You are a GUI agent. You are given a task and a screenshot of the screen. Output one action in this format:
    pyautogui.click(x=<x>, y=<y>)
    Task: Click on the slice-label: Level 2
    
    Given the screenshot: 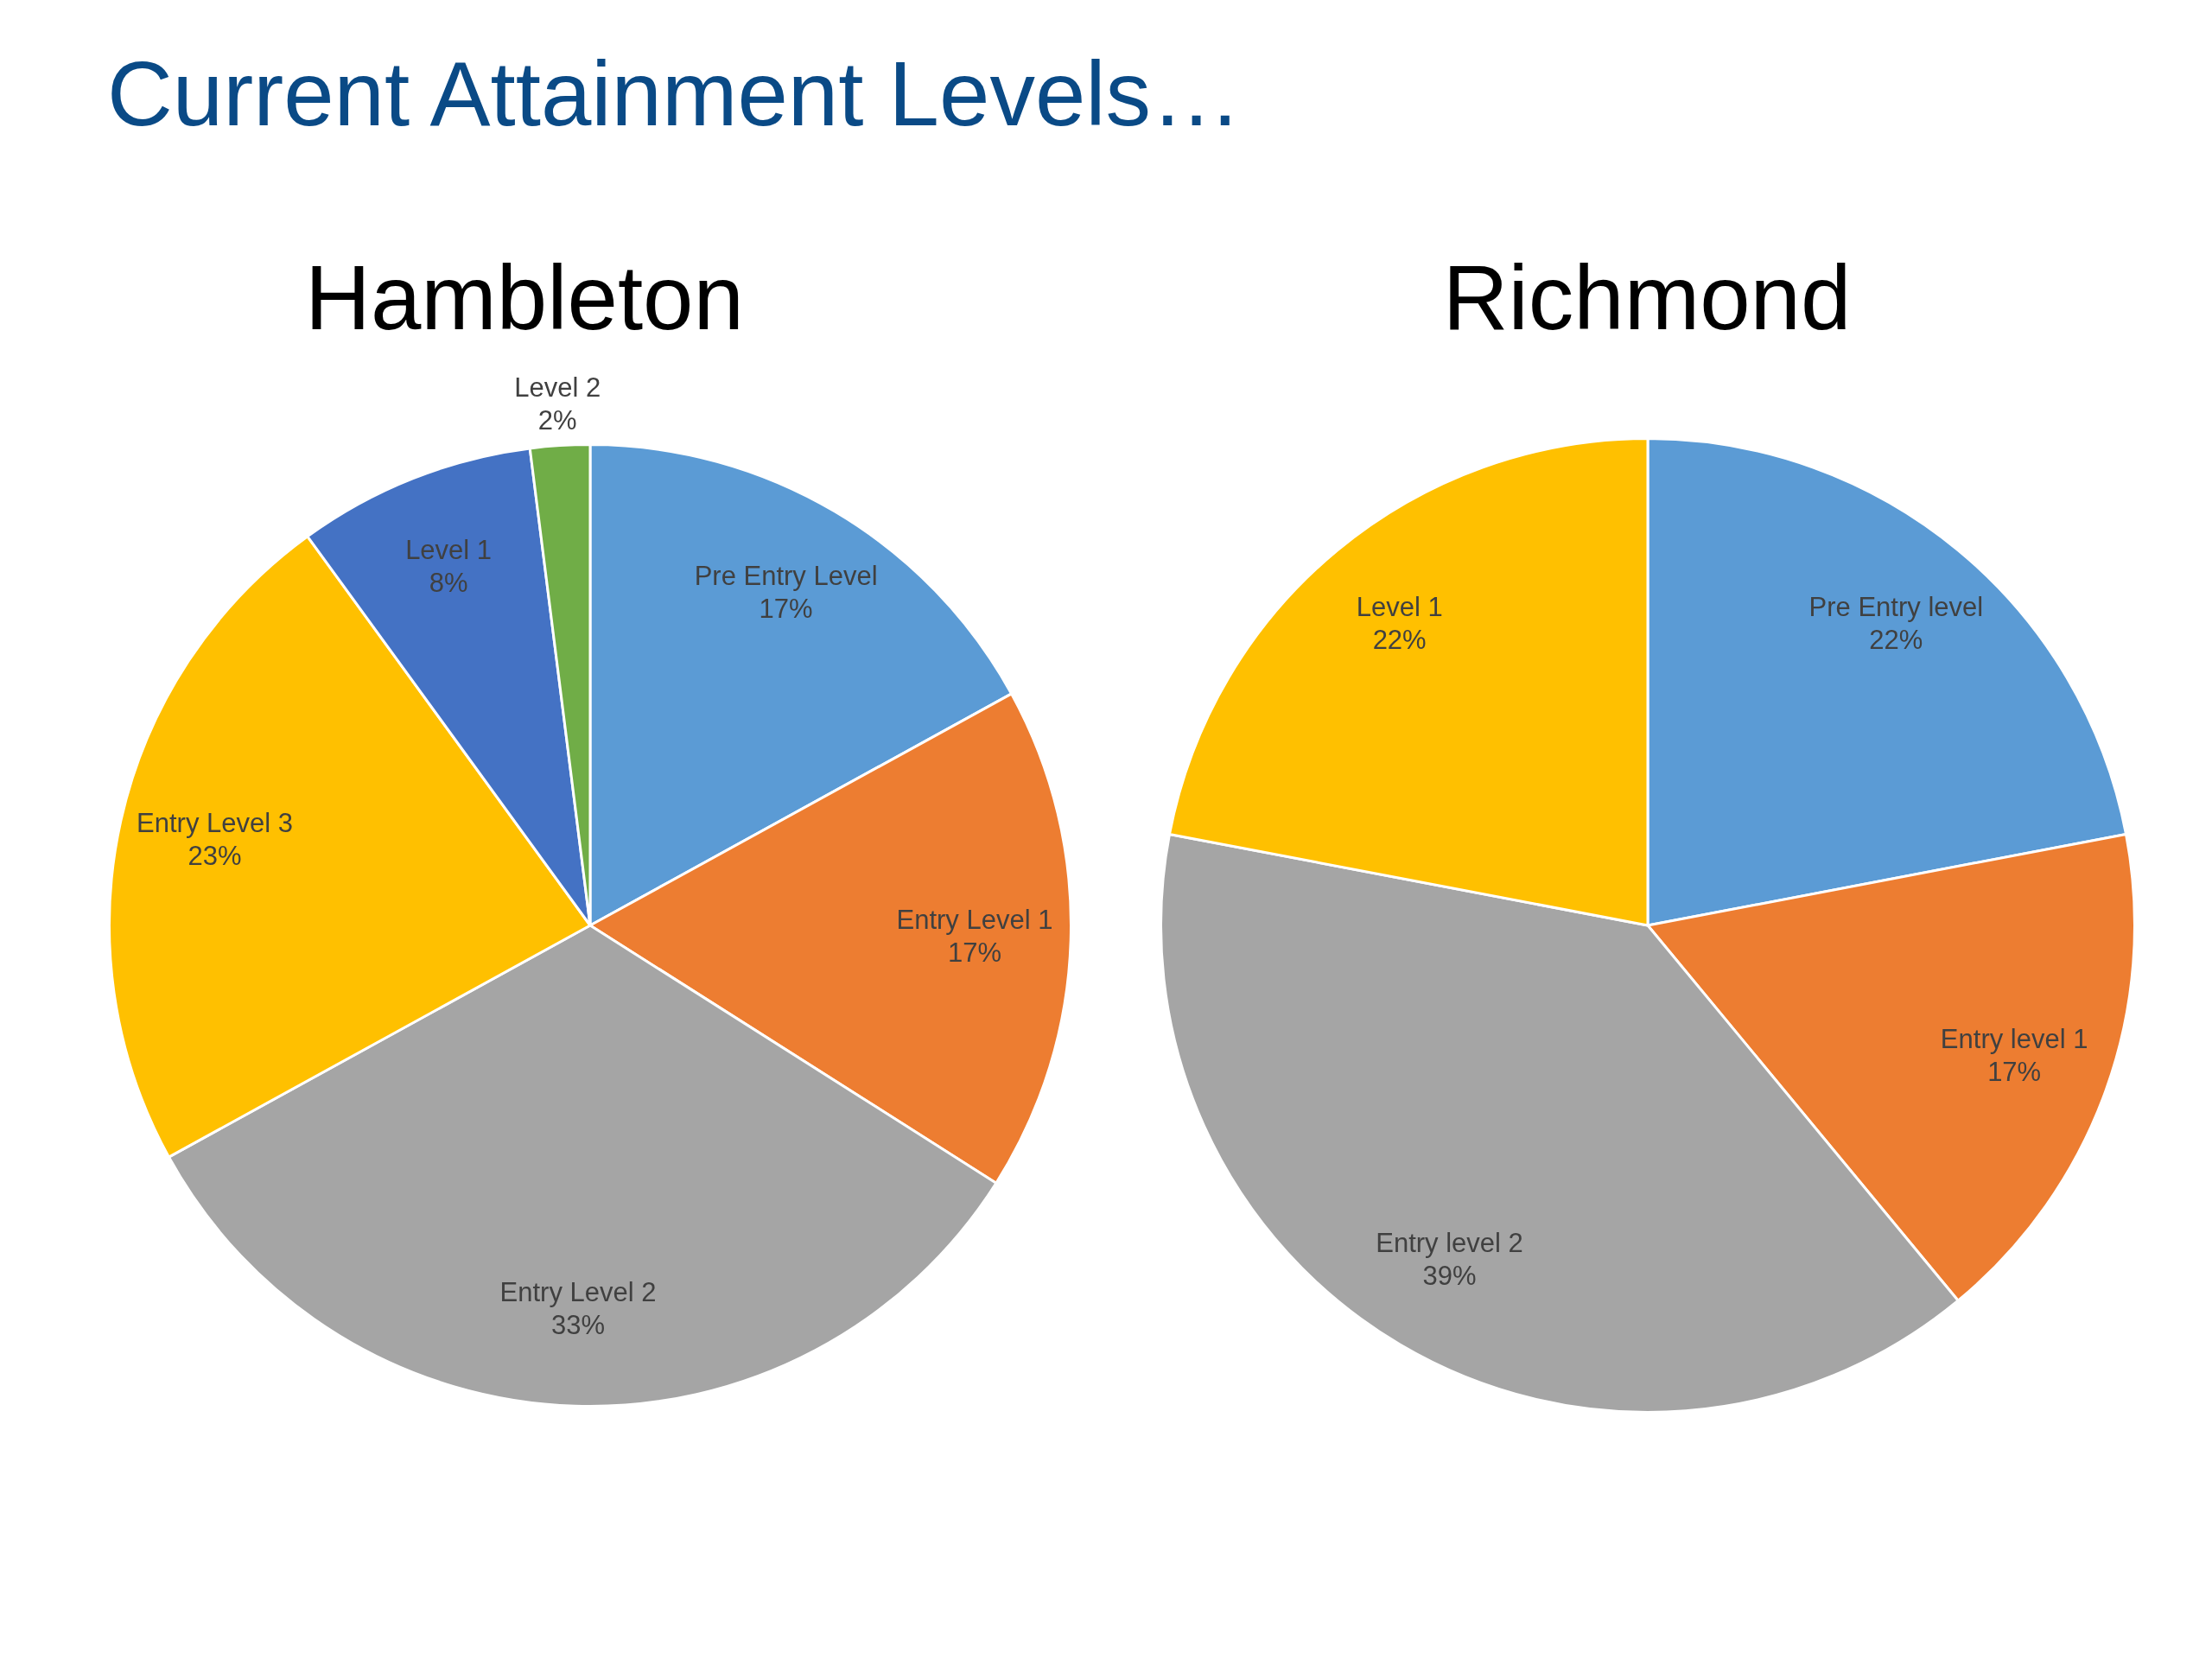 What is the action you would take?
    pyautogui.click(x=557, y=388)
    